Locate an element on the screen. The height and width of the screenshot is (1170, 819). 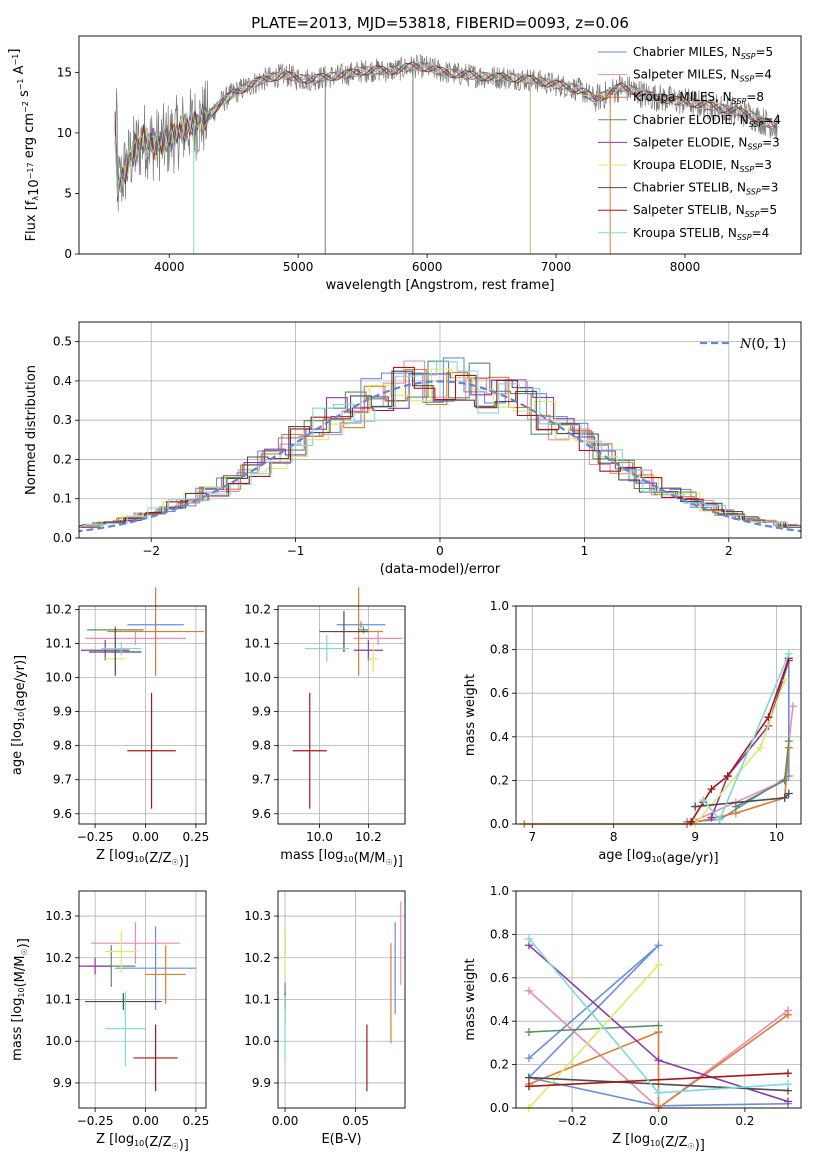
residuals-histogram-kroupa-stelib is located at coordinates (440, 444).